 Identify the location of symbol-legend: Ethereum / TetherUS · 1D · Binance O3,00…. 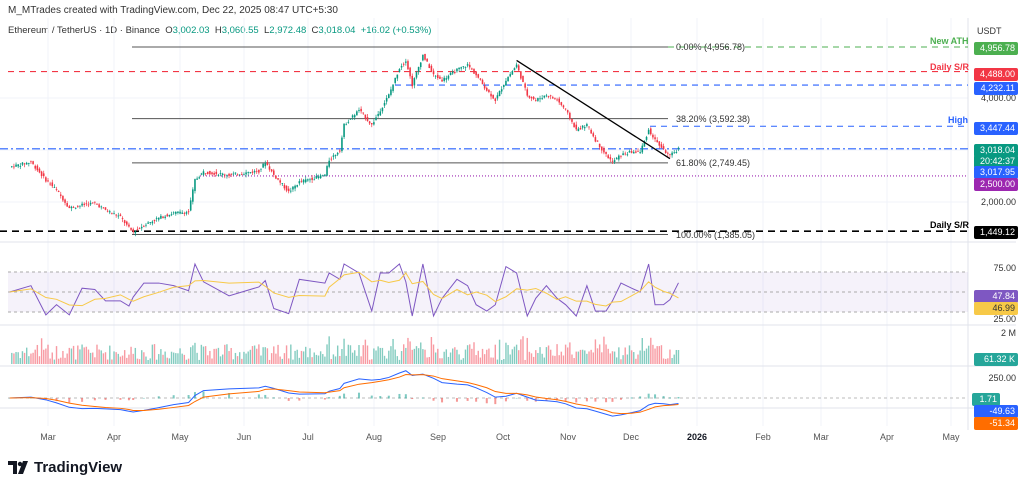
(219, 30).